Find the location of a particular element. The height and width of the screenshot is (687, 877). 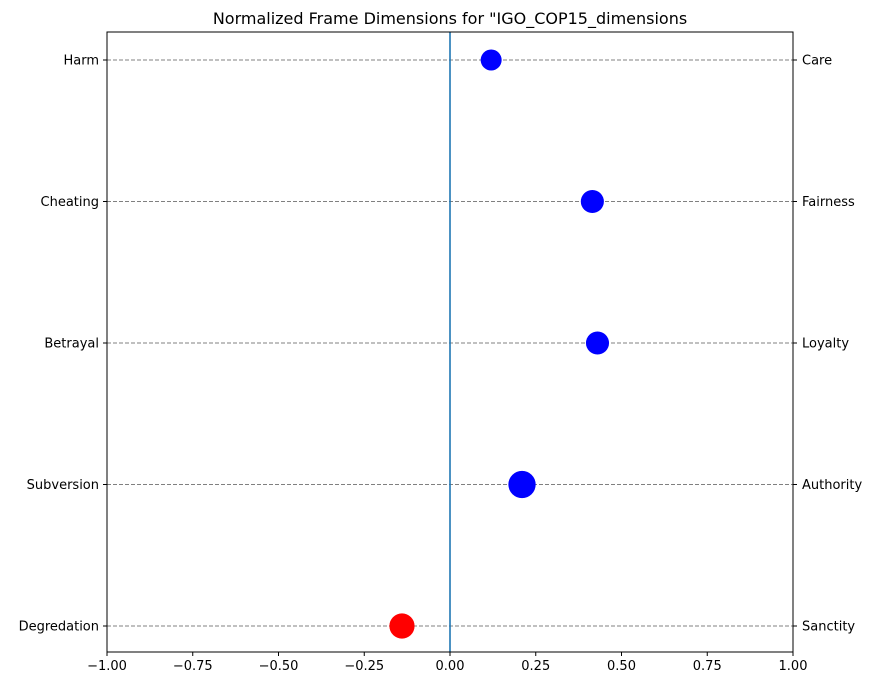

right-tick-label: Sanctity is located at coordinates (828, 627).